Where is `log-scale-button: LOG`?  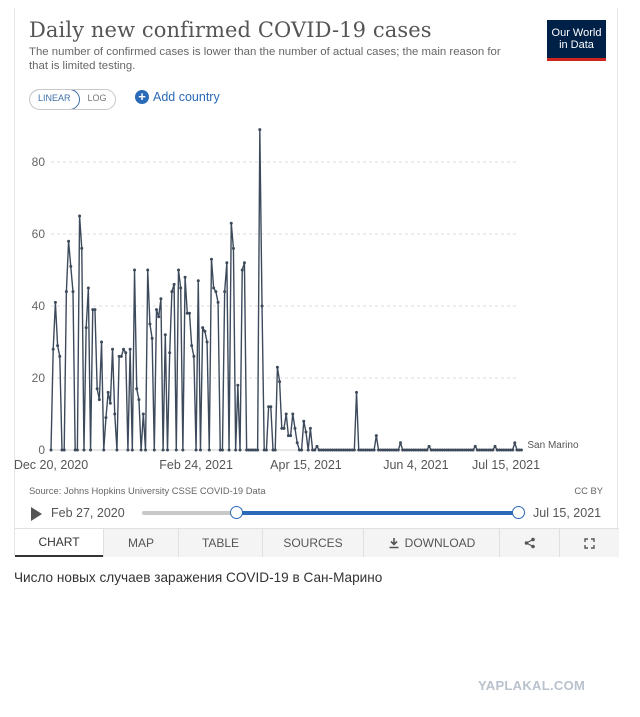 log-scale-button: LOG is located at coordinates (97, 98).